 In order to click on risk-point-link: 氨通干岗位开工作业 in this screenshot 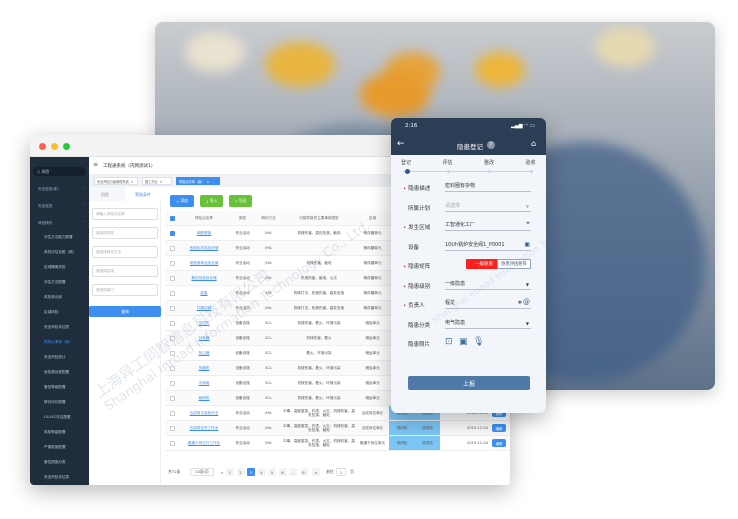, I will do `click(204, 442)`.